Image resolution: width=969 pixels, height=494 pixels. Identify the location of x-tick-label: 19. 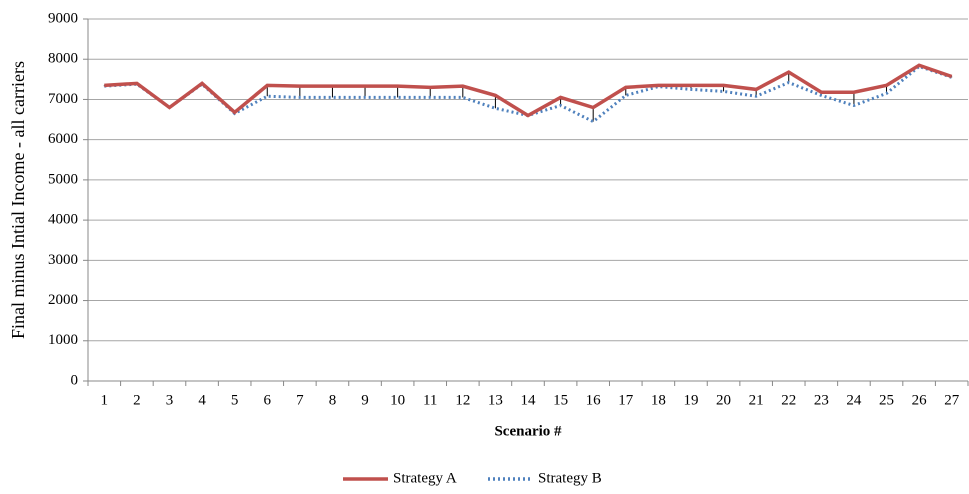
(690, 400).